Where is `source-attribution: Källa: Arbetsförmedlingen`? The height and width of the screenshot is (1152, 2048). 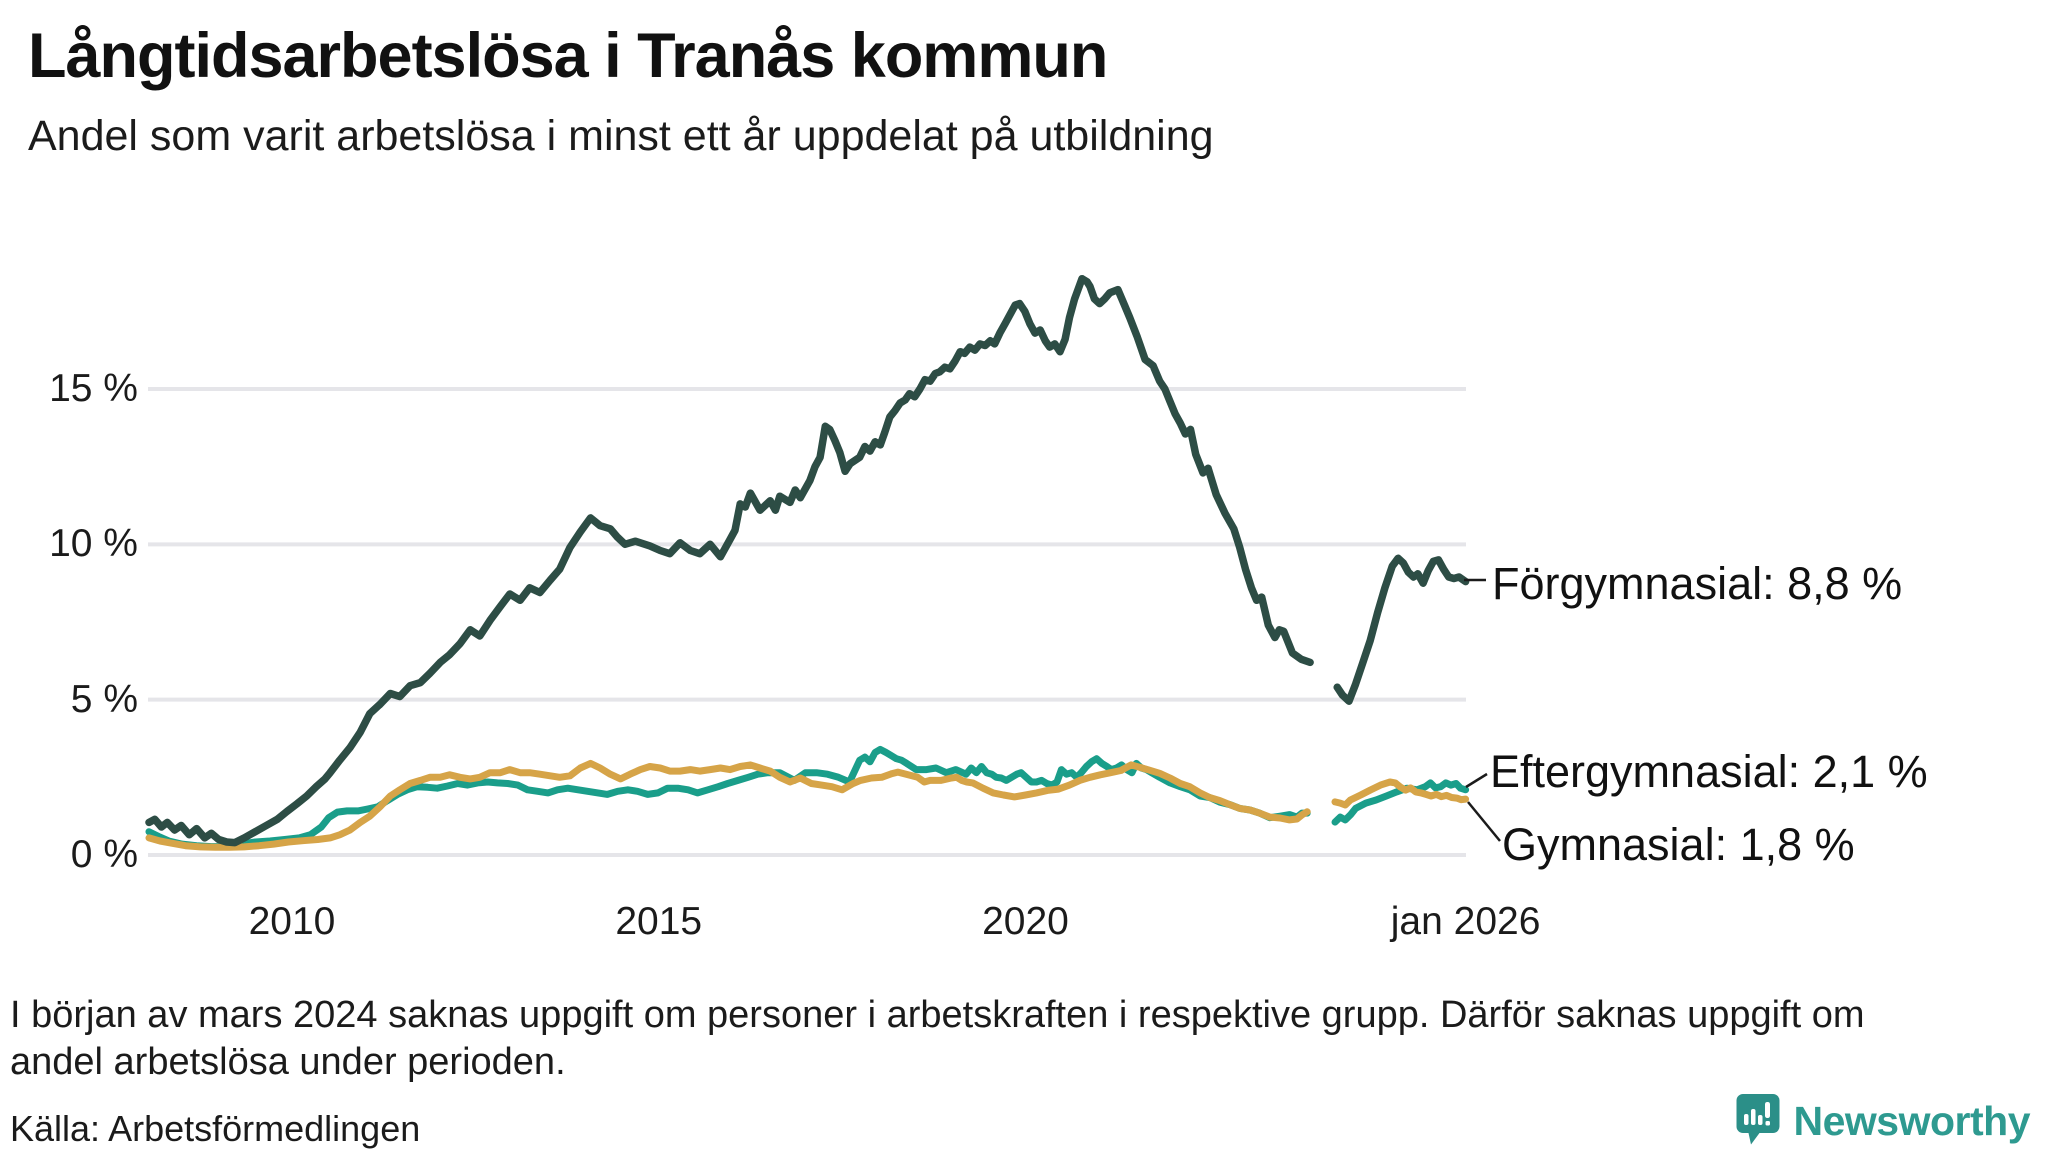
source-attribution: Källa: Arbetsförmedlingen is located at coordinates (215, 1128).